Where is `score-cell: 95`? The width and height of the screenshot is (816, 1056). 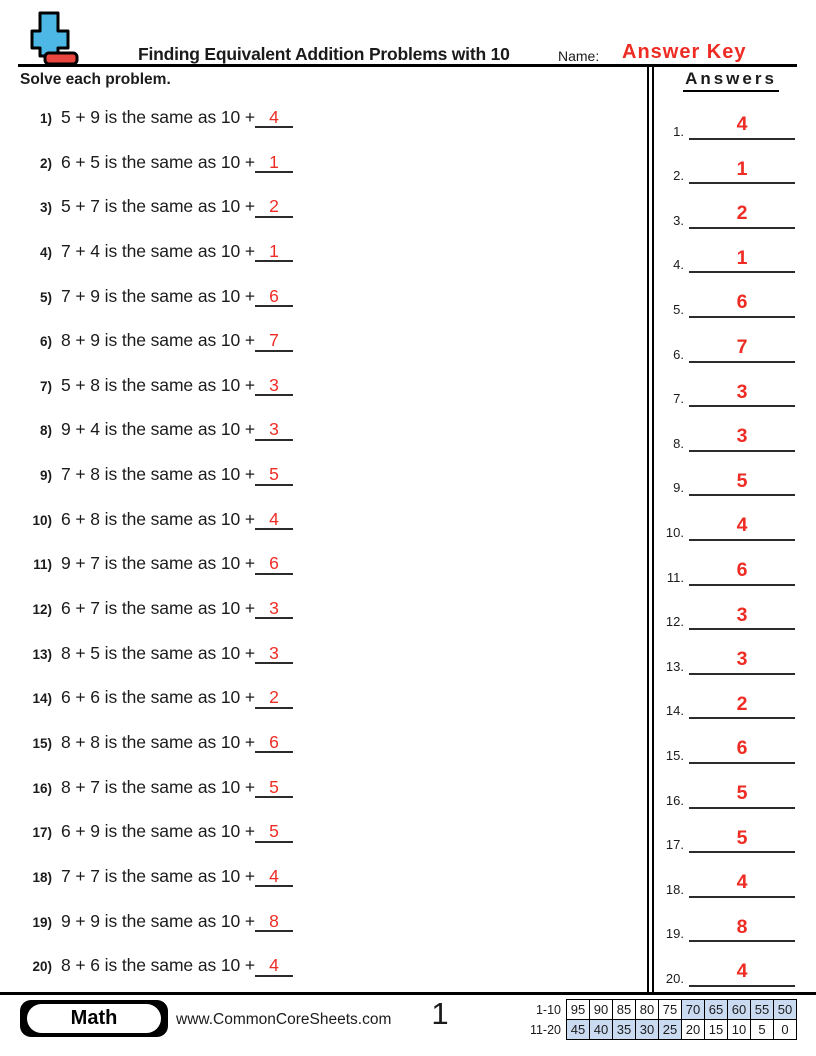
score-cell: 95 is located at coordinates (578, 1009).